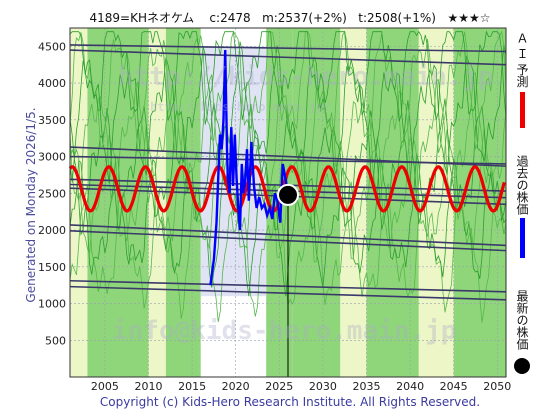  I want to click on watermark-email: info@kids-hero.main.jp, so click(284, 331).